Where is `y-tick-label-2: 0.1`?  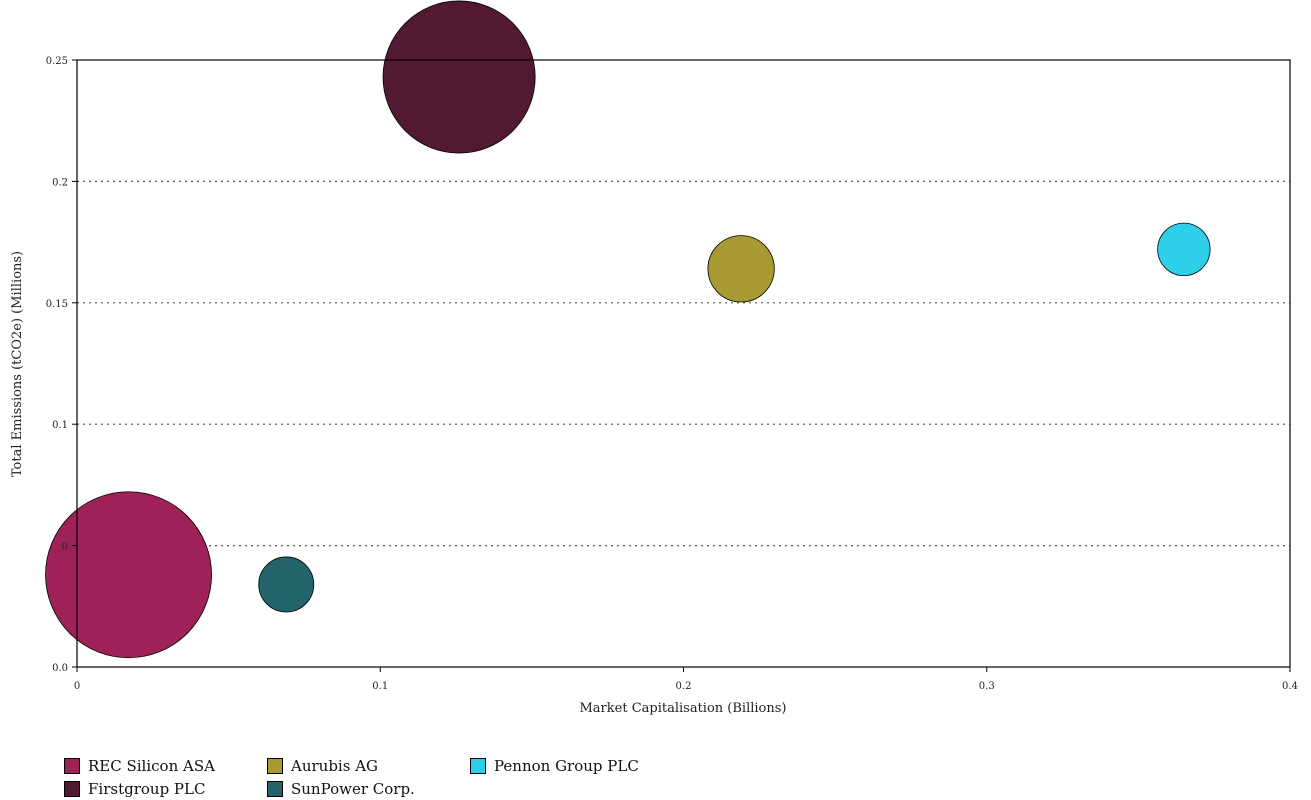
y-tick-label-2: 0.1 is located at coordinates (60, 425).